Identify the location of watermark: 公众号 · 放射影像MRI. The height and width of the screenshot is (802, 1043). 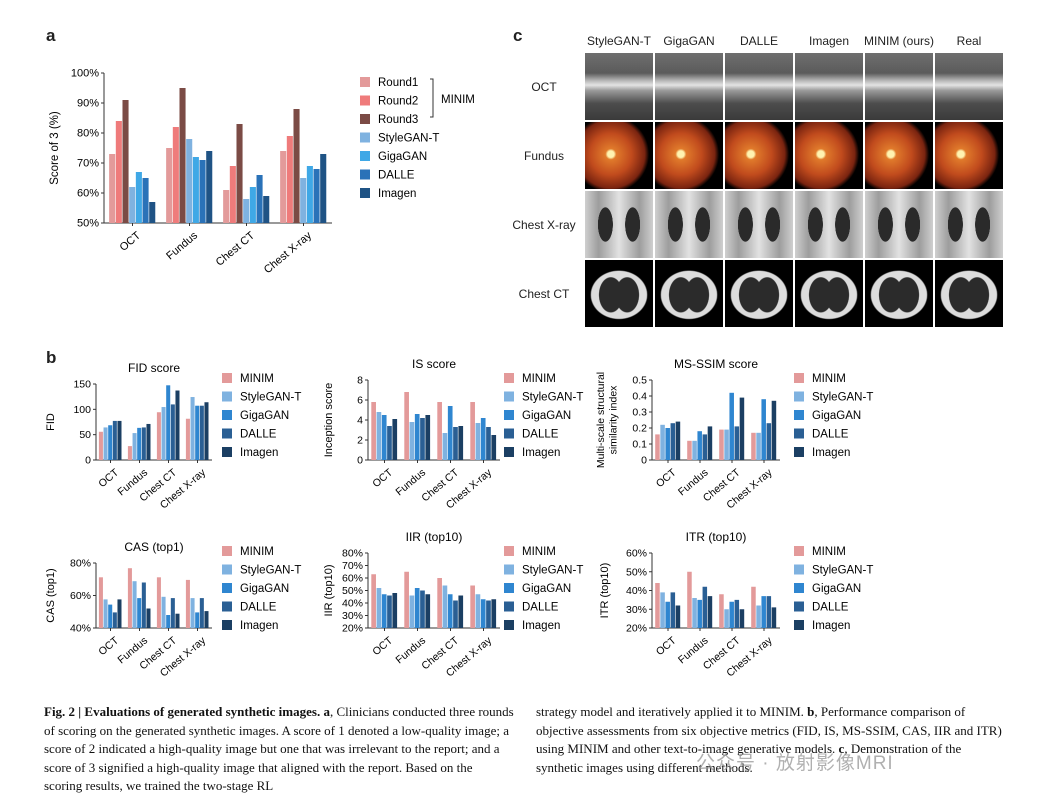
(795, 763).